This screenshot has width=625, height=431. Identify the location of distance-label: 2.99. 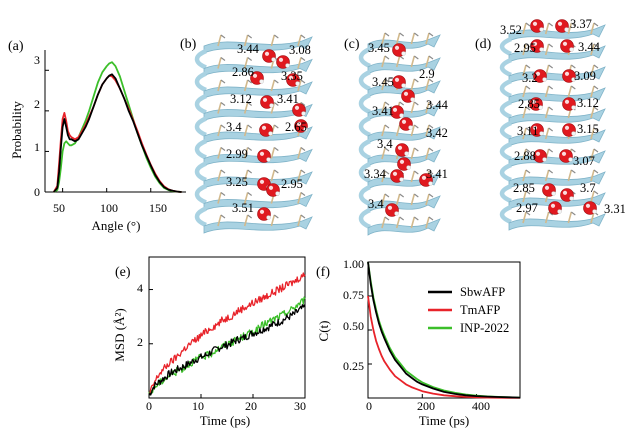
(237, 154).